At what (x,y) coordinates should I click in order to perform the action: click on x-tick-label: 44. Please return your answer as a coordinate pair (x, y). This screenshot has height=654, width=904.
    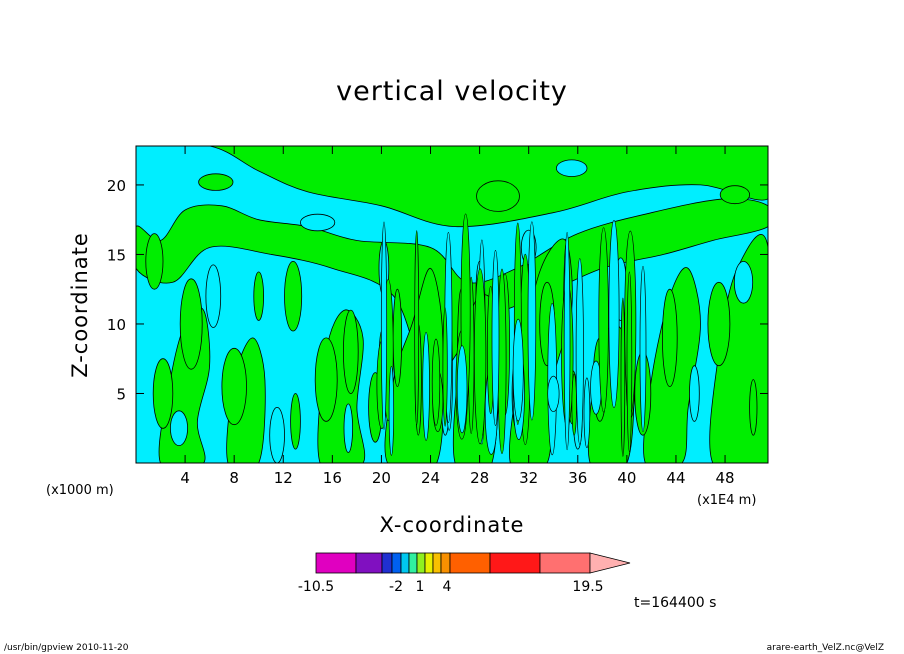
    Looking at the image, I should click on (675, 478).